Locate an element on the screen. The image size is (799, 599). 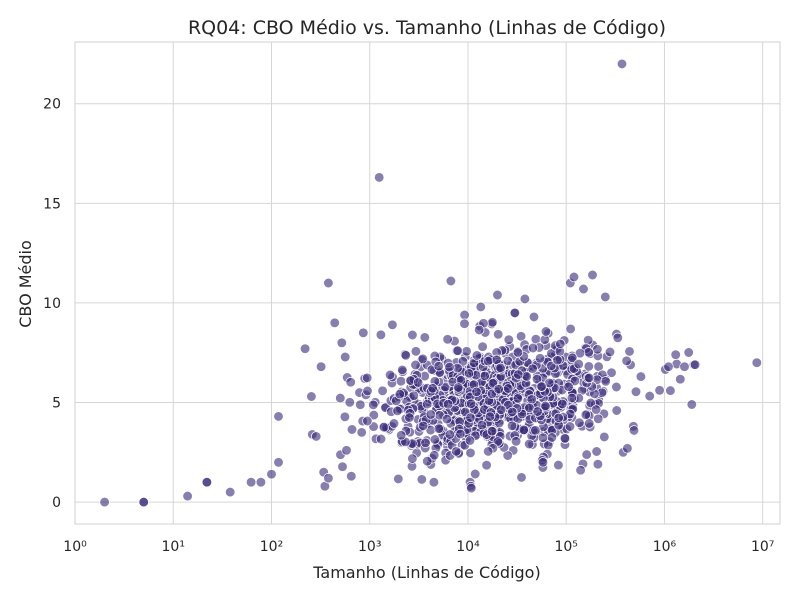
x-axis-ticks: 10⁰ 10¹ 10² 10³ 10⁴ 10⁵ 10⁶ 10⁷ is located at coordinates (418, 547).